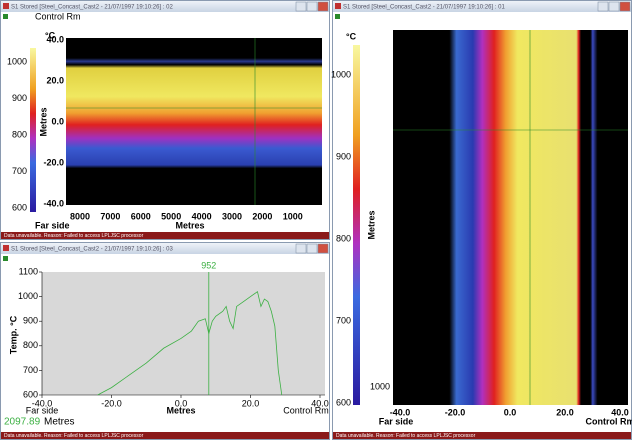  What do you see at coordinates (293, 216) in the screenshot?
I see `x-tick-label: 1000` at bounding box center [293, 216].